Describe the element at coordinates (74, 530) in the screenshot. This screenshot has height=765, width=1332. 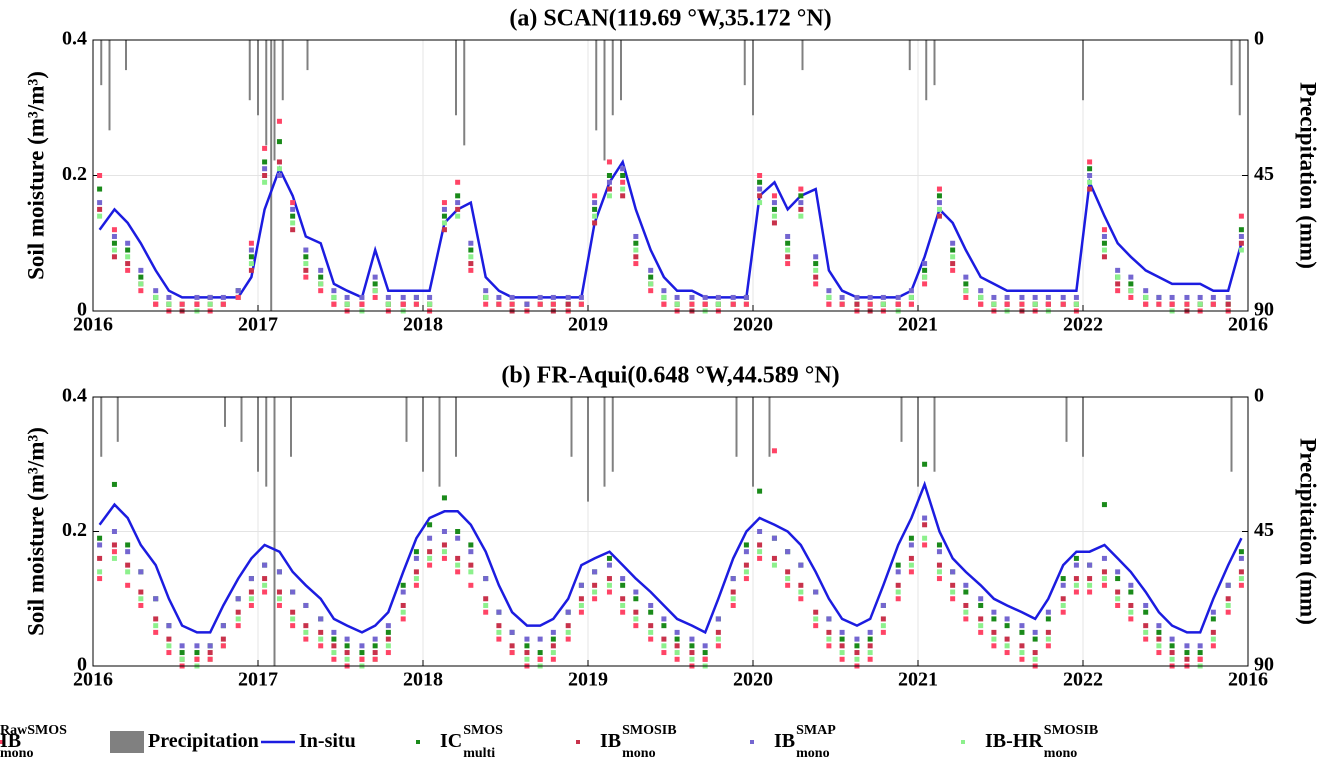
I see `y-tick-label: 0.2` at that location.